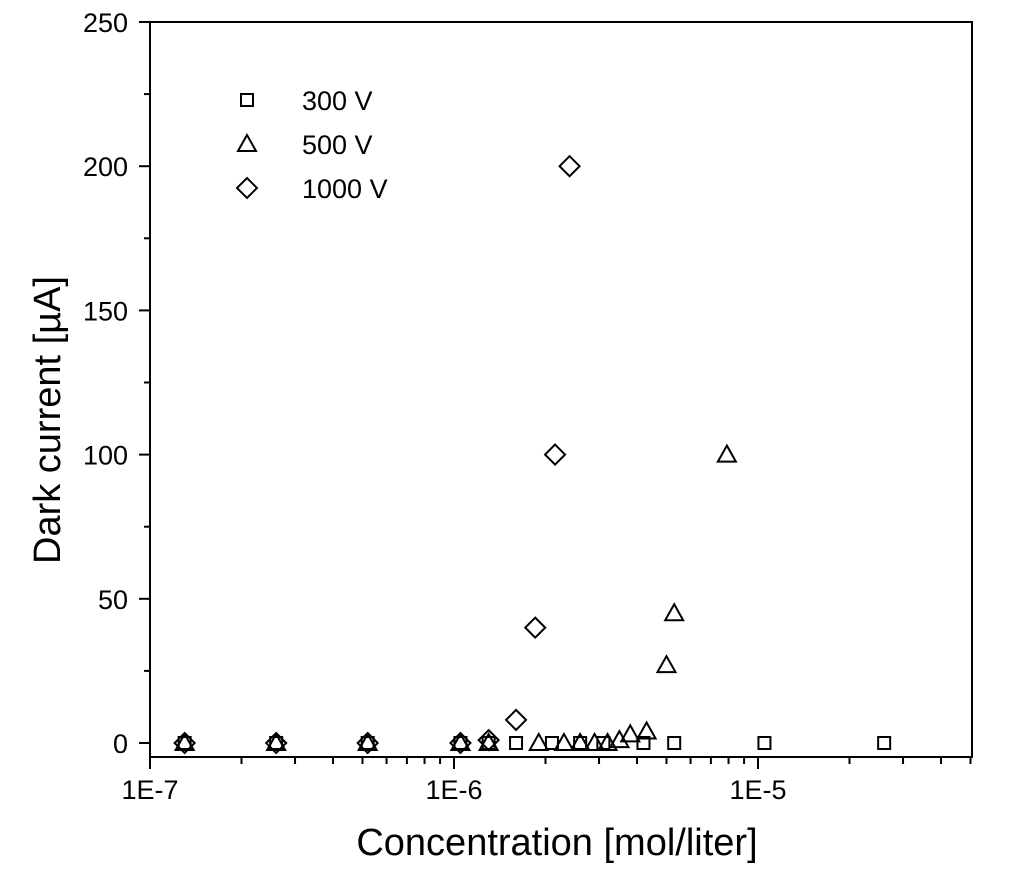 The width and height of the screenshot is (1024, 876). Describe the element at coordinates (105, 456) in the screenshot. I see `y-tick-label: 100` at that location.